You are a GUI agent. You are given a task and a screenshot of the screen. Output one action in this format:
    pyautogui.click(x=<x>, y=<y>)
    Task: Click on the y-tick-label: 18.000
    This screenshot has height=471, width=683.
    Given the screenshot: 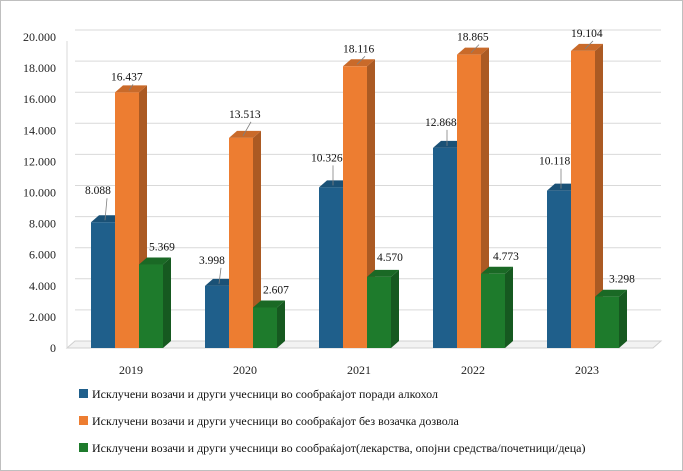 What is the action you would take?
    pyautogui.click(x=39, y=68)
    